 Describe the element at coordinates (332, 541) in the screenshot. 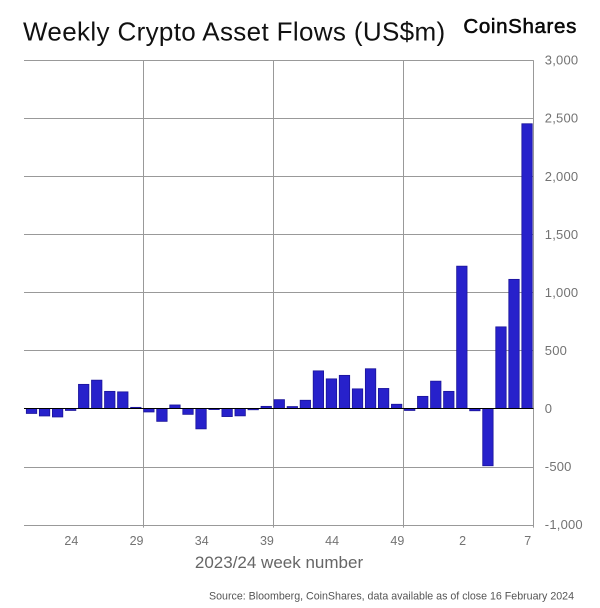

I see `svg-text: 44` at that location.